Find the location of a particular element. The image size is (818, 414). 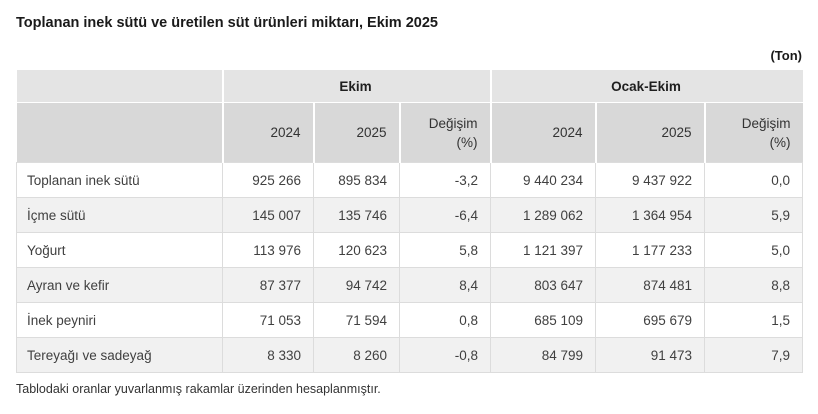

cell-ocak-2024: 685 109 is located at coordinates (543, 320).